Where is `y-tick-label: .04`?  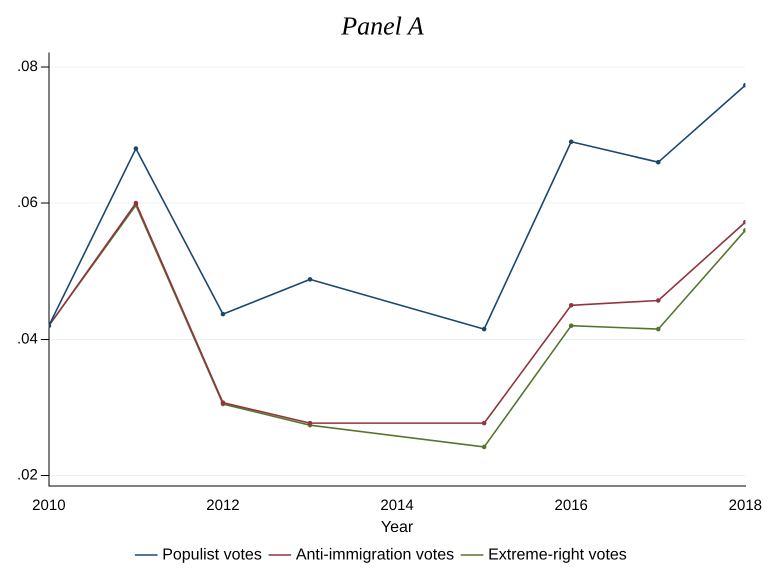
y-tick-label: .04 is located at coordinates (27, 339).